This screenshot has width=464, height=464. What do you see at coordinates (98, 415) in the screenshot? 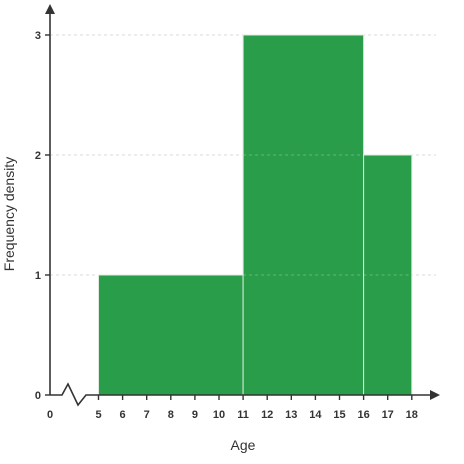
I see `x-tick-label-5: 5` at bounding box center [98, 415].